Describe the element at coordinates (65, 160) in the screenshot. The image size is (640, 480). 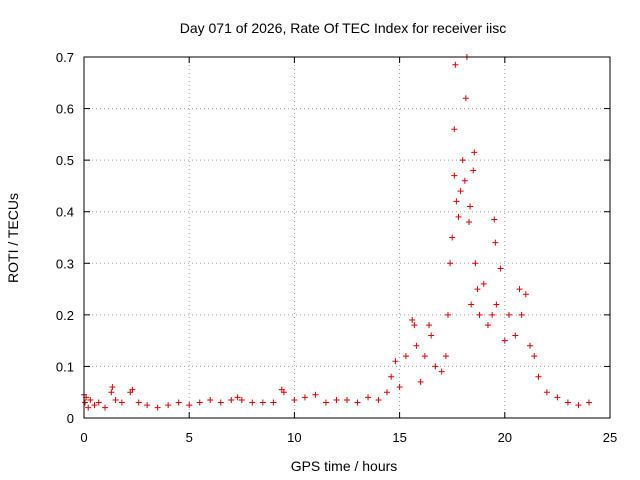
I see `y-tick-label: 0.5` at that location.